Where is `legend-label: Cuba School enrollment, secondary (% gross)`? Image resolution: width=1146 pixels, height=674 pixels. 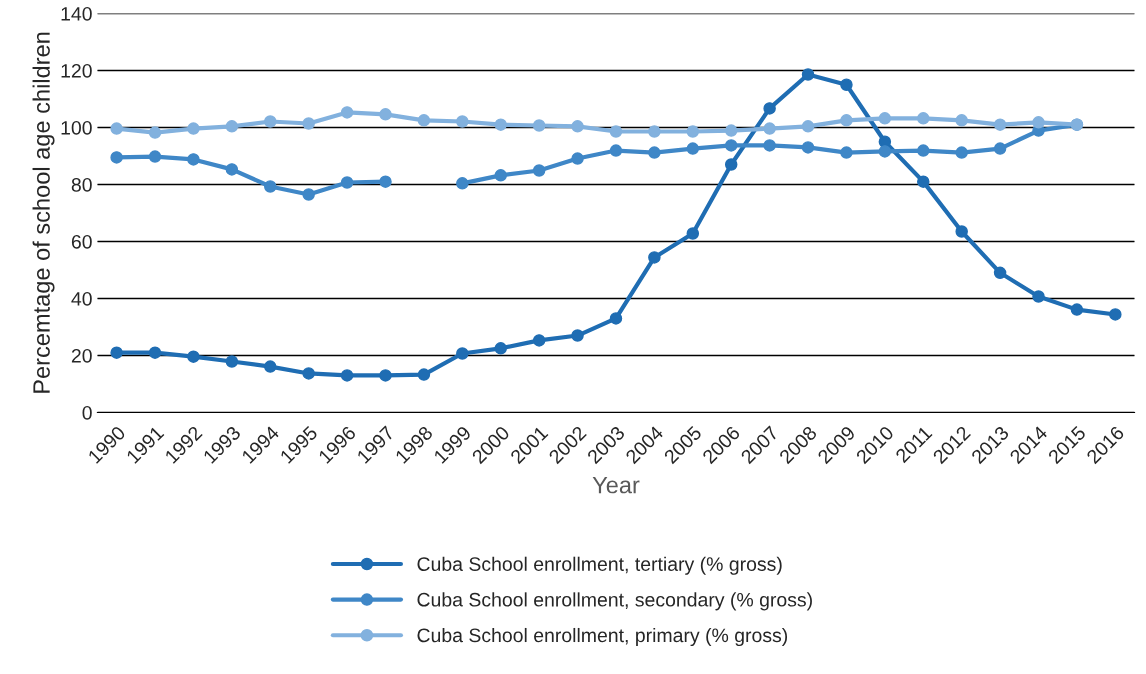 legend-label: Cuba School enrollment, secondary (% gross) is located at coordinates (614, 601).